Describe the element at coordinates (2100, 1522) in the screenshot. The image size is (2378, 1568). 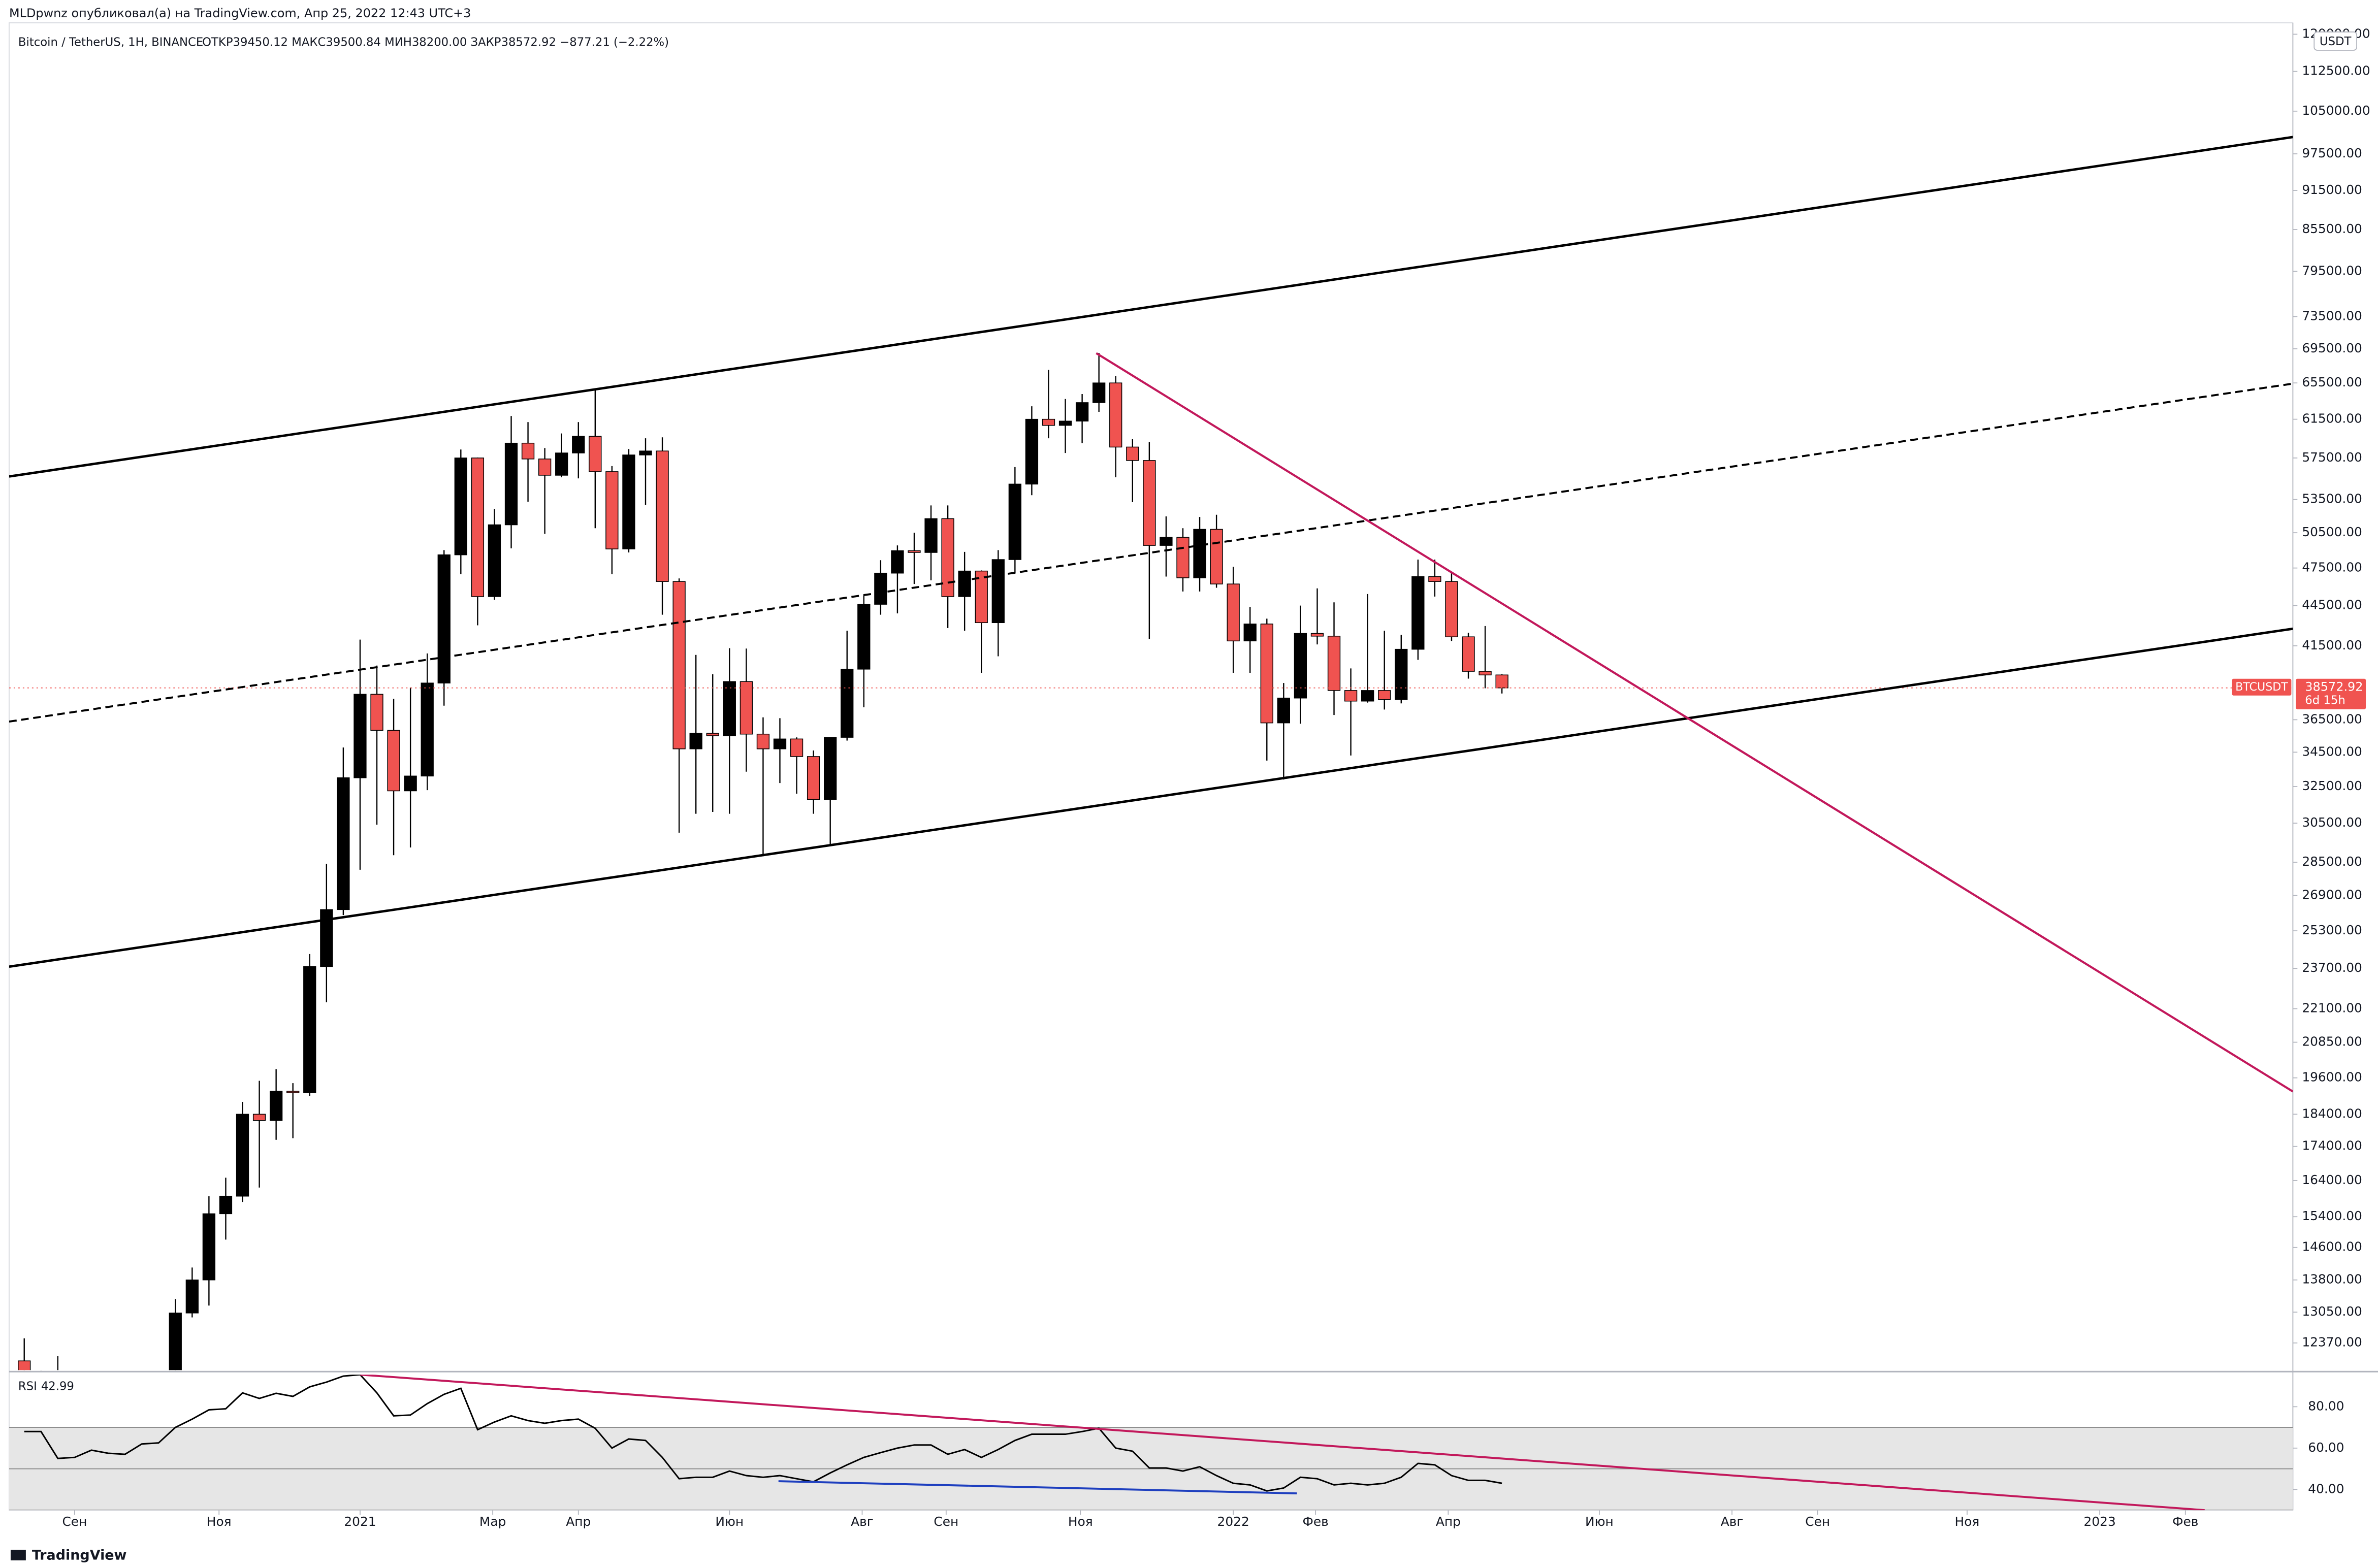
I see `x-tick-label: 2023` at that location.